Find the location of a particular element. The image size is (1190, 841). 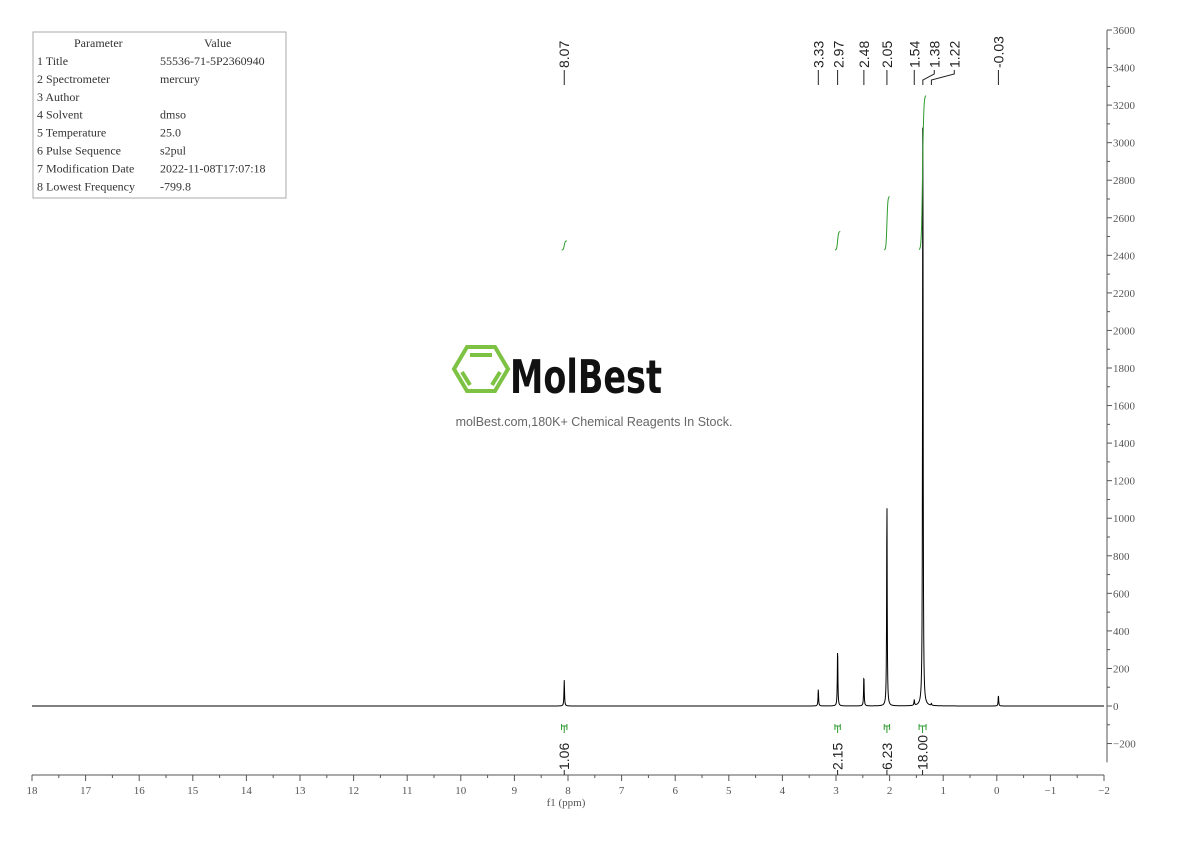

peak-label: 2.05 is located at coordinates (887, 63).